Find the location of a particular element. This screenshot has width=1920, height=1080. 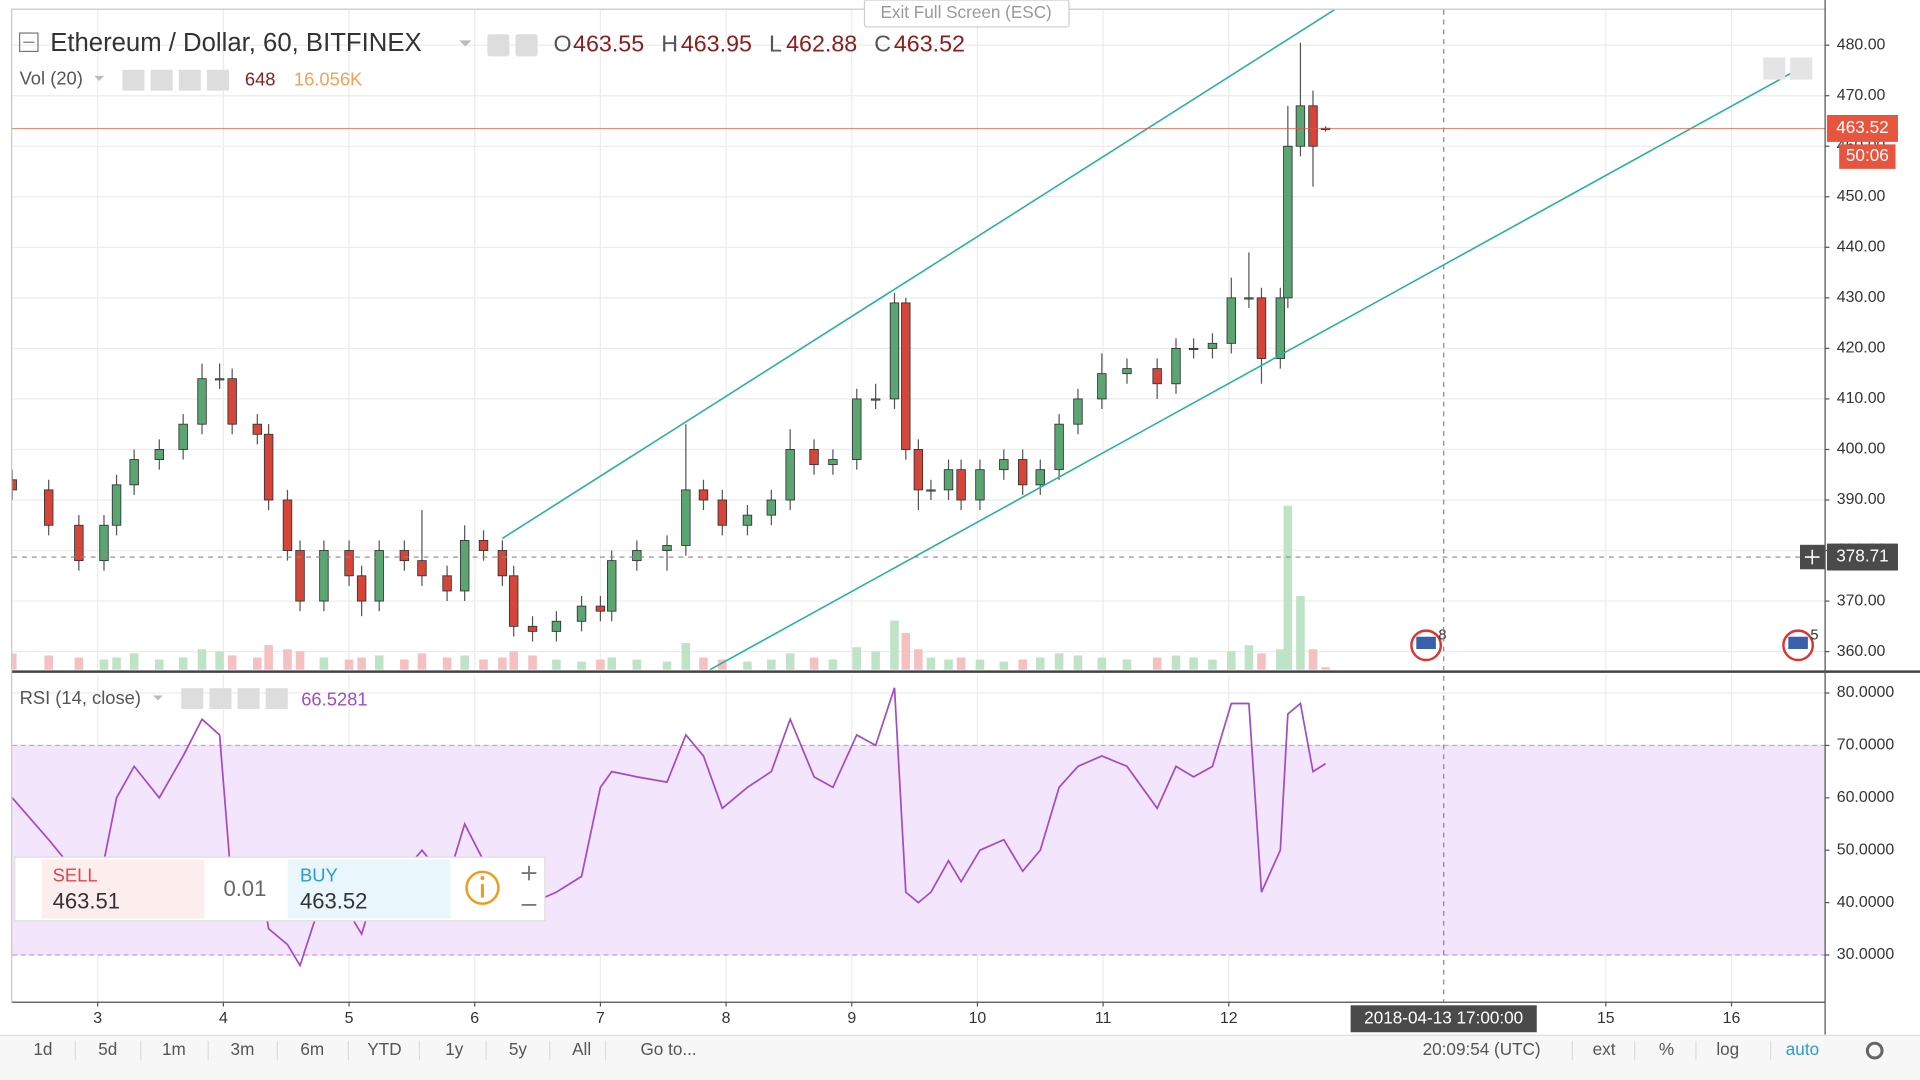

y-tick-label: 410.00 is located at coordinates (1861, 398).